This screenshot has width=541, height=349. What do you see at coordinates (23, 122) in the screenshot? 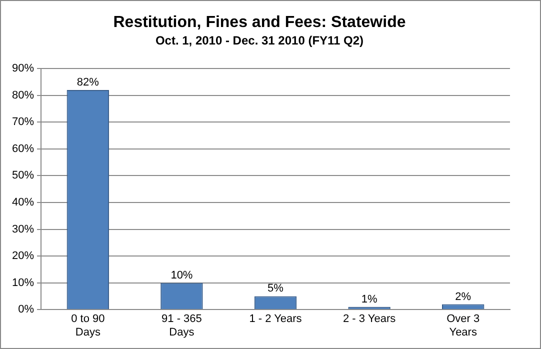
I see `y-tick-label: 70%` at bounding box center [23, 122].